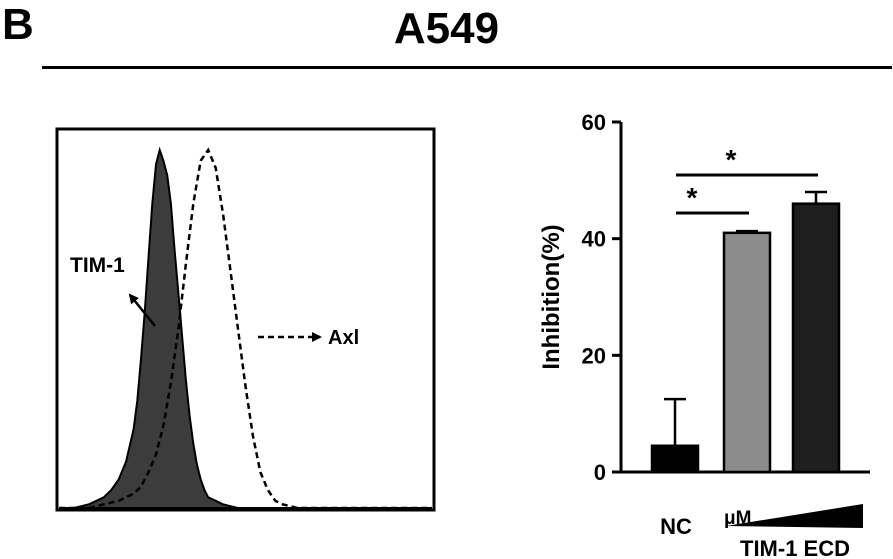 This screenshot has height=559, width=893. What do you see at coordinates (18, 24) in the screenshot?
I see `panel-label: B` at bounding box center [18, 24].